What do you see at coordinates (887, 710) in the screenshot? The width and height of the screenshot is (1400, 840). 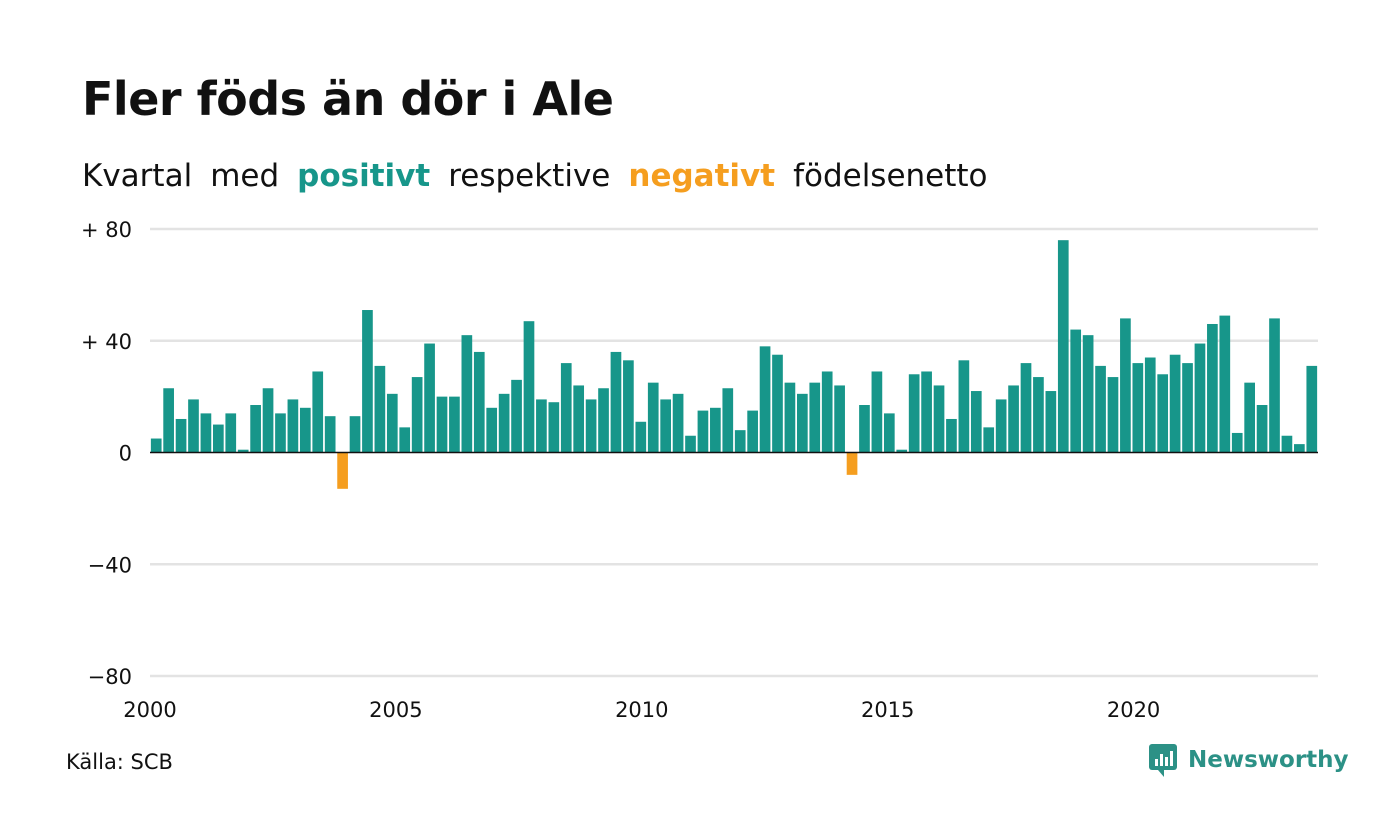 I see `x-tick-label: 2015` at bounding box center [887, 710].